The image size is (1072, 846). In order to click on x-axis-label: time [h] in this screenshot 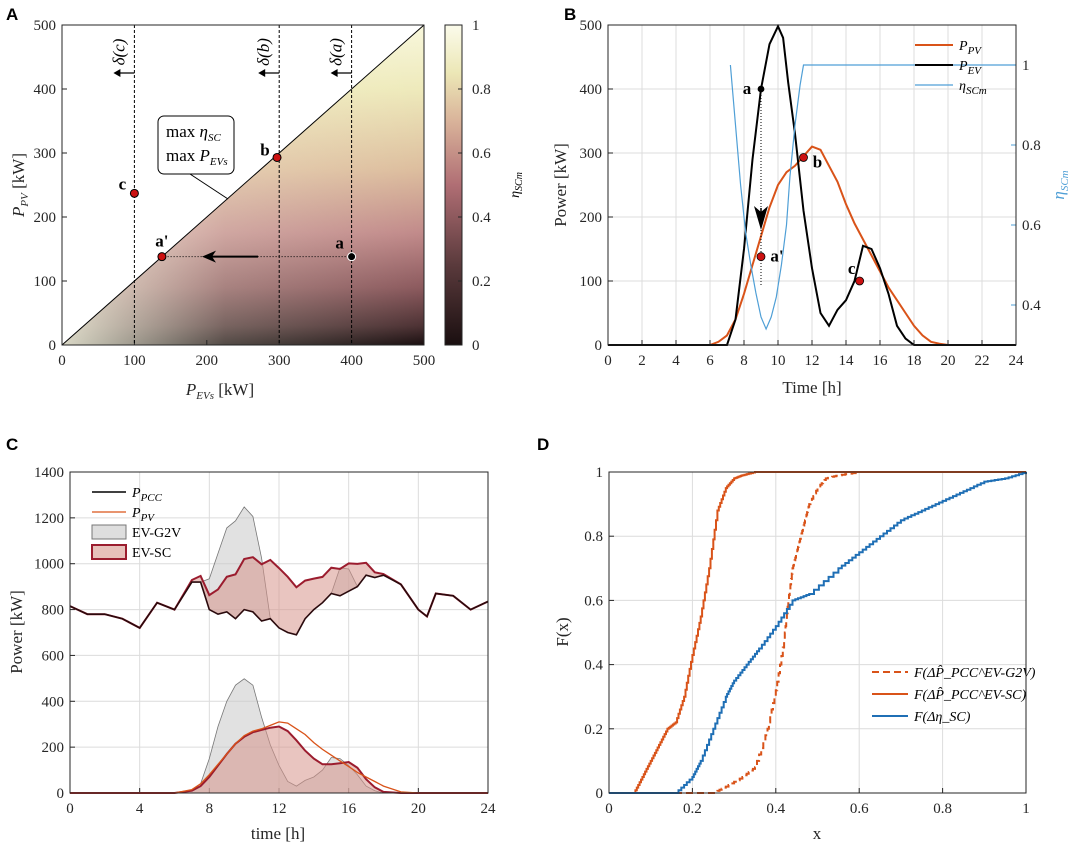, I will do `click(278, 833)`.